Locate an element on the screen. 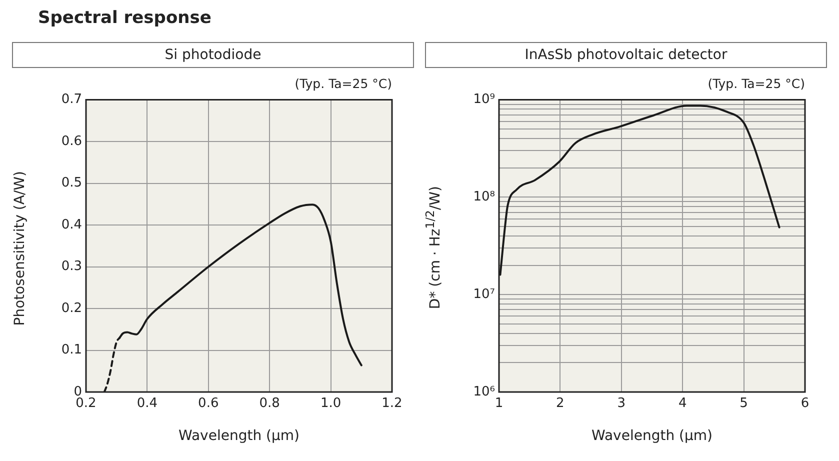  y-tick-label: 10⁷ is located at coordinates (484, 294).